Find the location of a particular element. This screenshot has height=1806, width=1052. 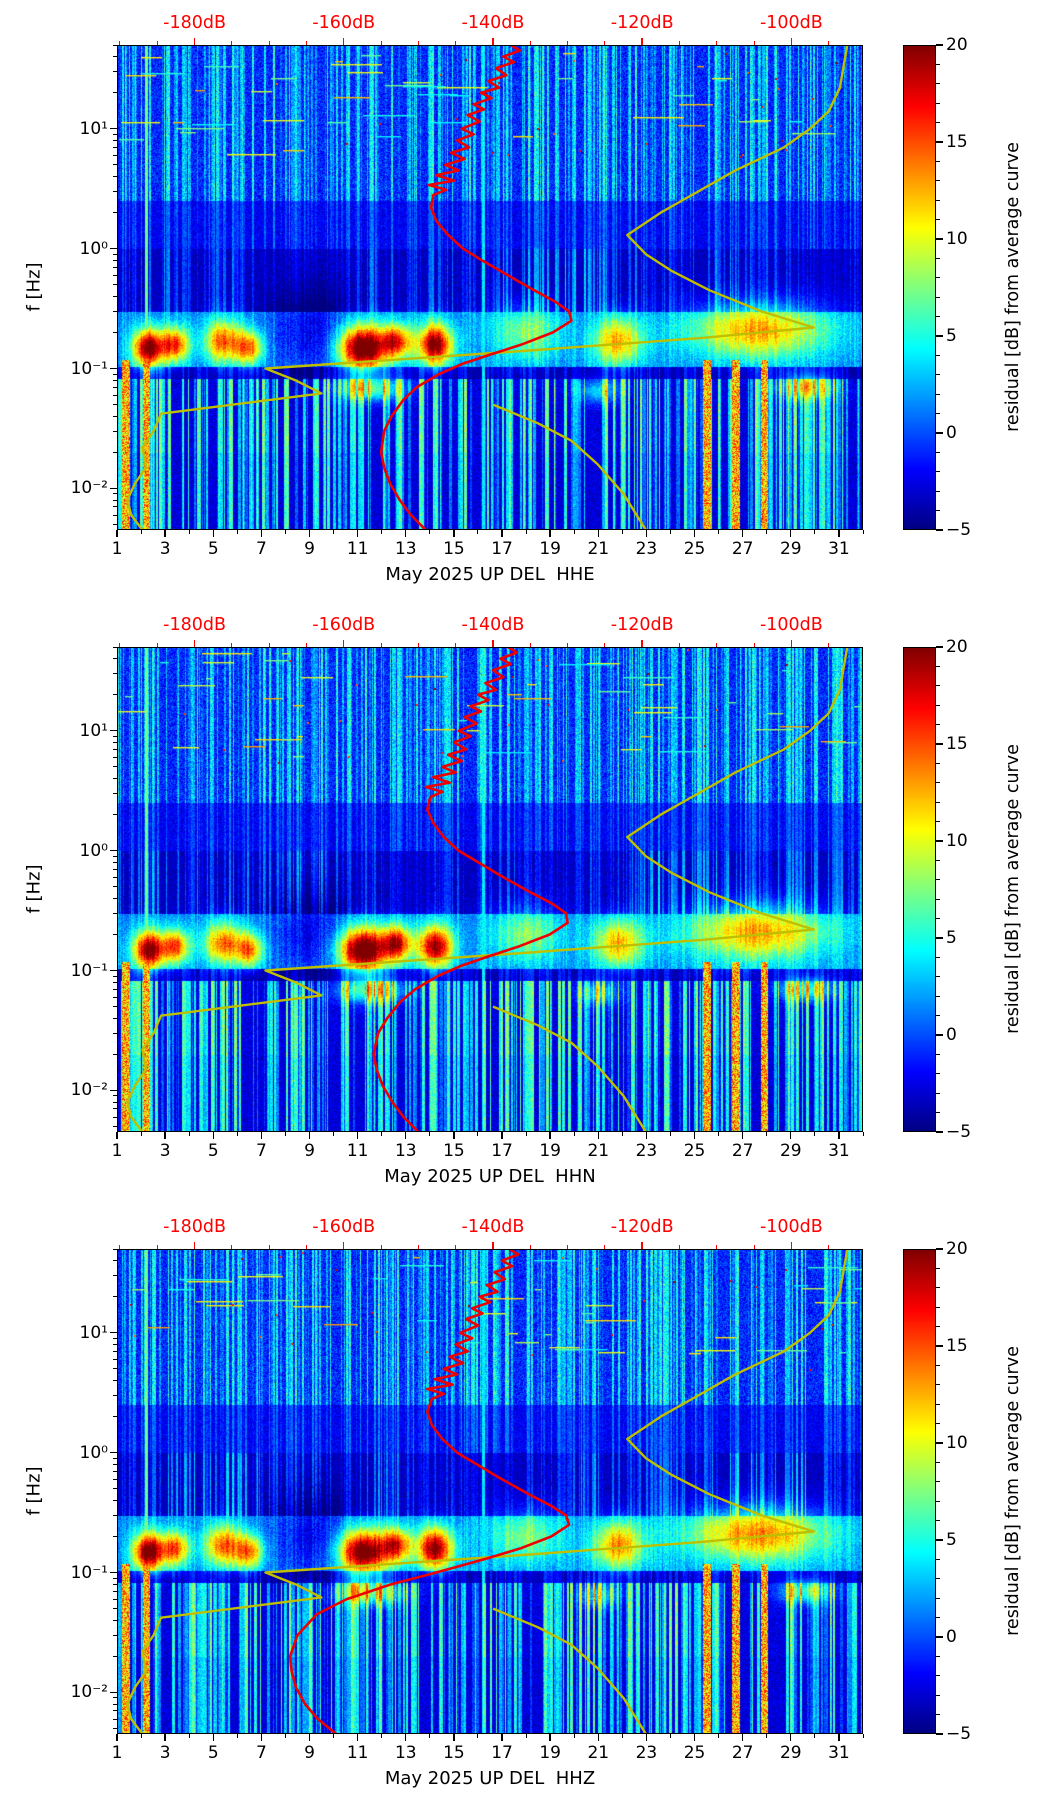

colorbar-tick-label: −5 is located at coordinates (959, 1733).